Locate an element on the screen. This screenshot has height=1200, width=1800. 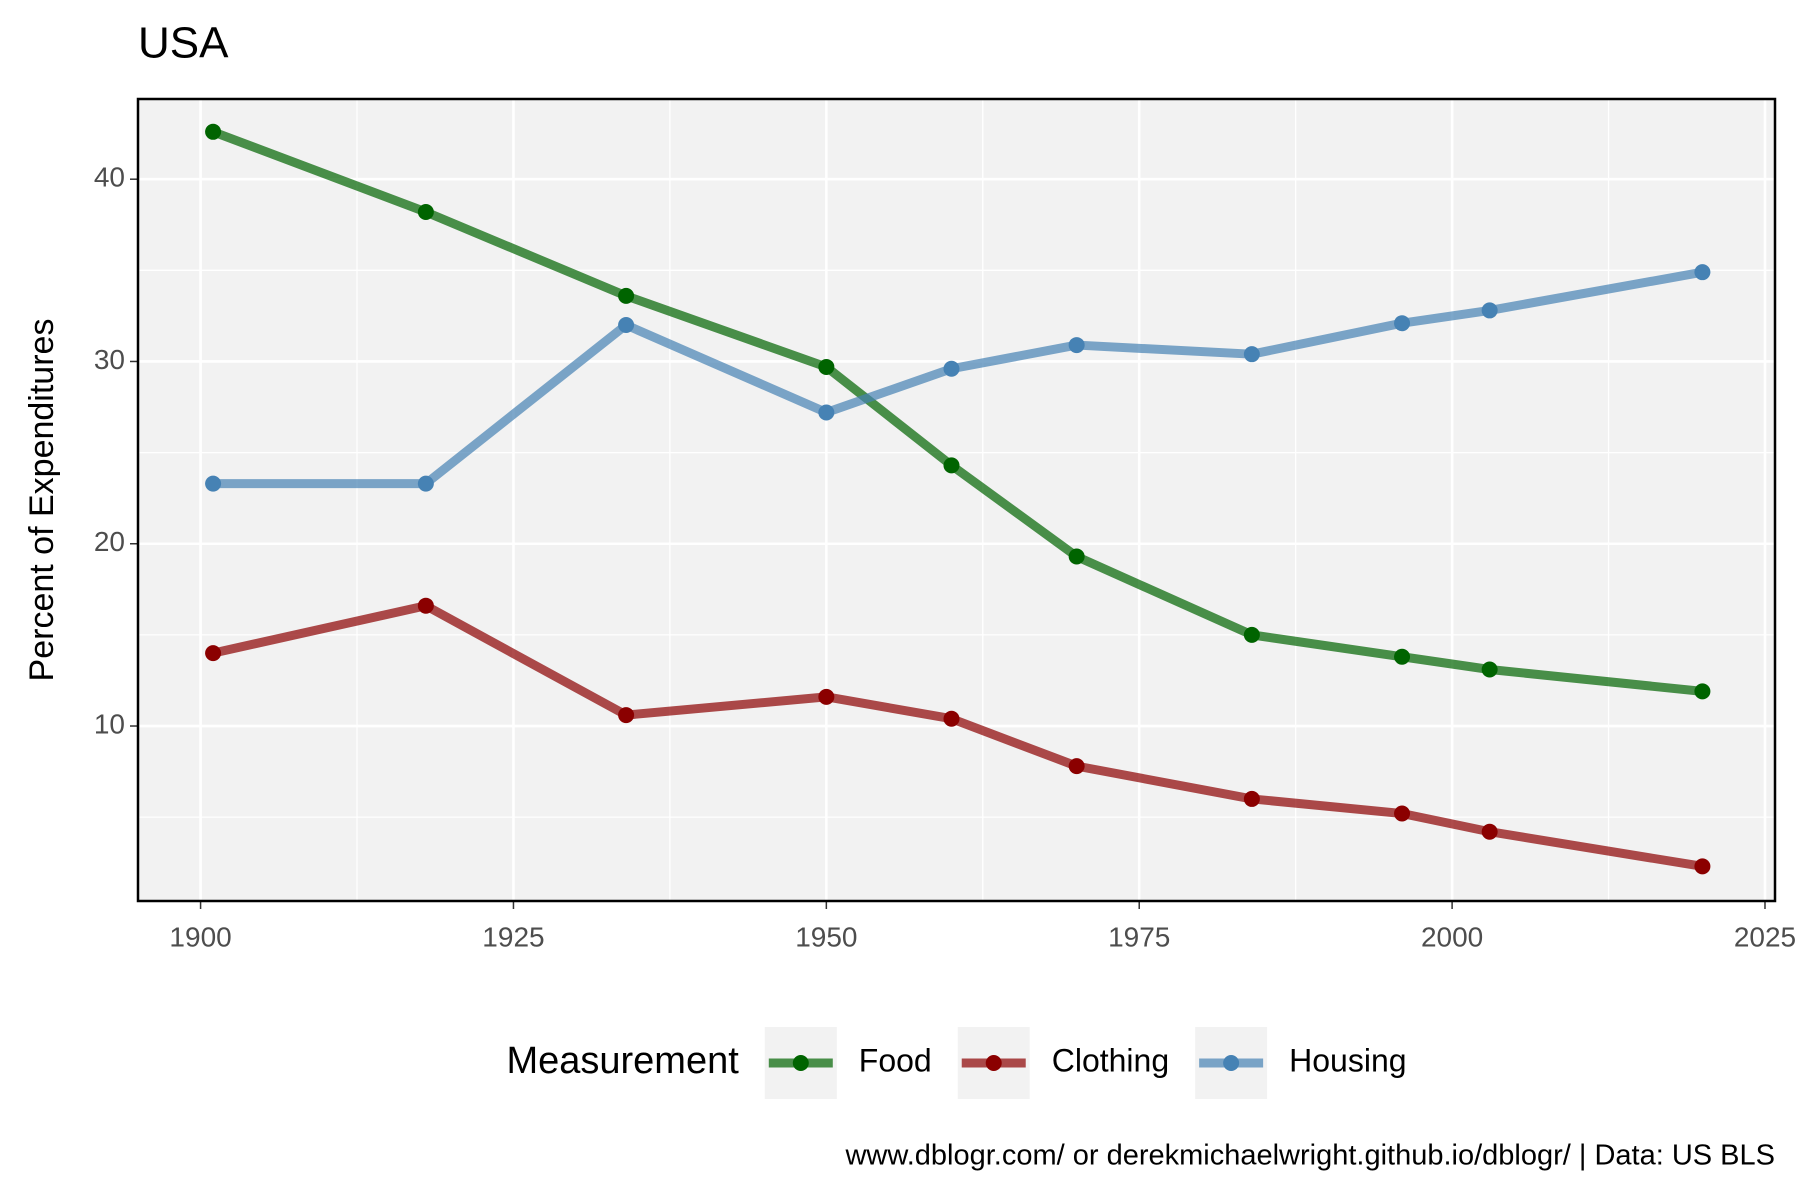
x-tick-label: 2025 is located at coordinates (1765, 936).